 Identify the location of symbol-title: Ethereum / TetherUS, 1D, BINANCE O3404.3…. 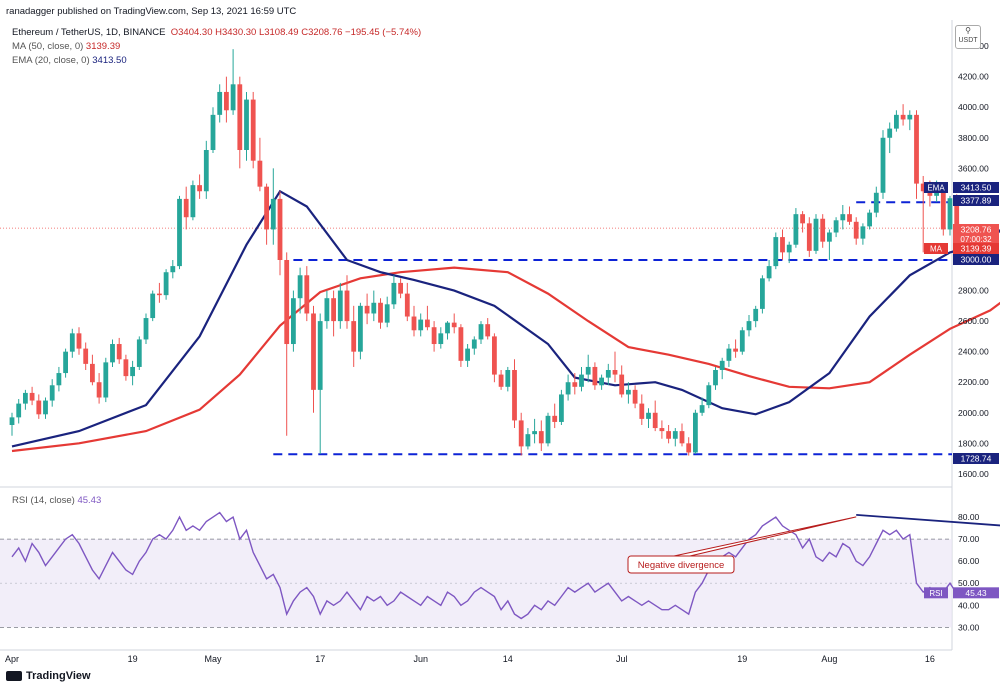
(216, 32).